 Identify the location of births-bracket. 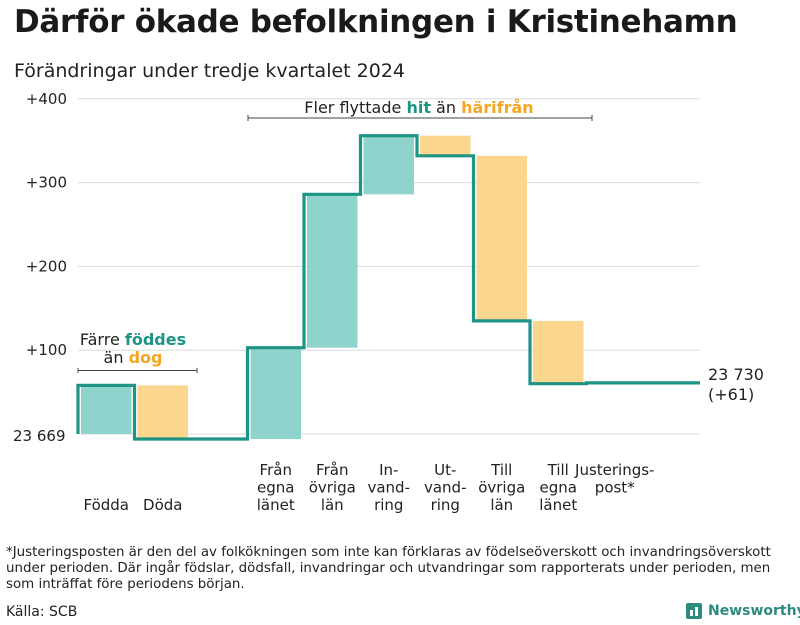
(137, 370).